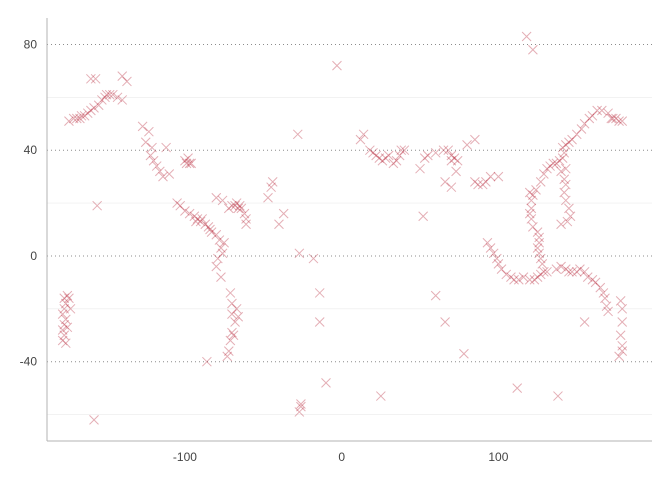 Image resolution: width=672 pixels, height=480 pixels. I want to click on y-tick-label: -40, so click(29, 362).